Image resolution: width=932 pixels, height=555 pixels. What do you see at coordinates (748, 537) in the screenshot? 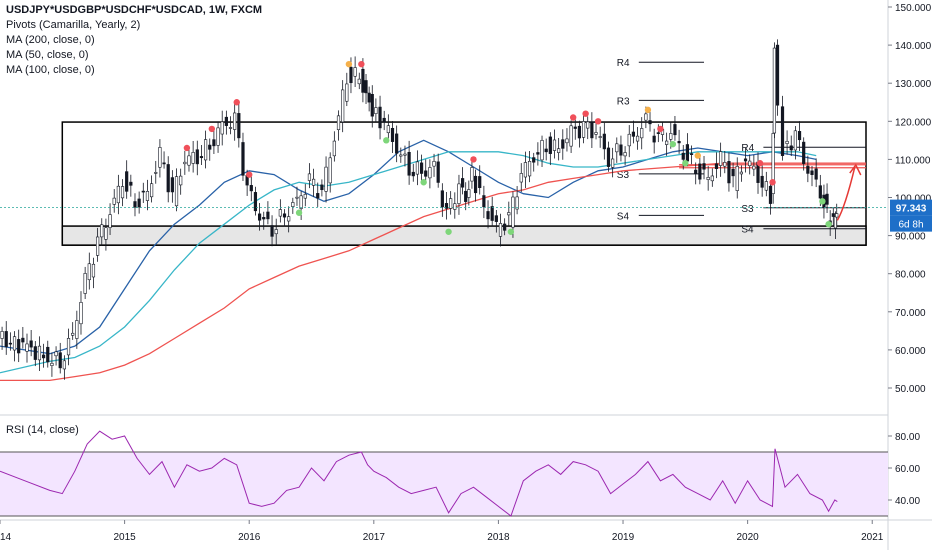
I see `time-tick-label: 2020` at bounding box center [748, 537].